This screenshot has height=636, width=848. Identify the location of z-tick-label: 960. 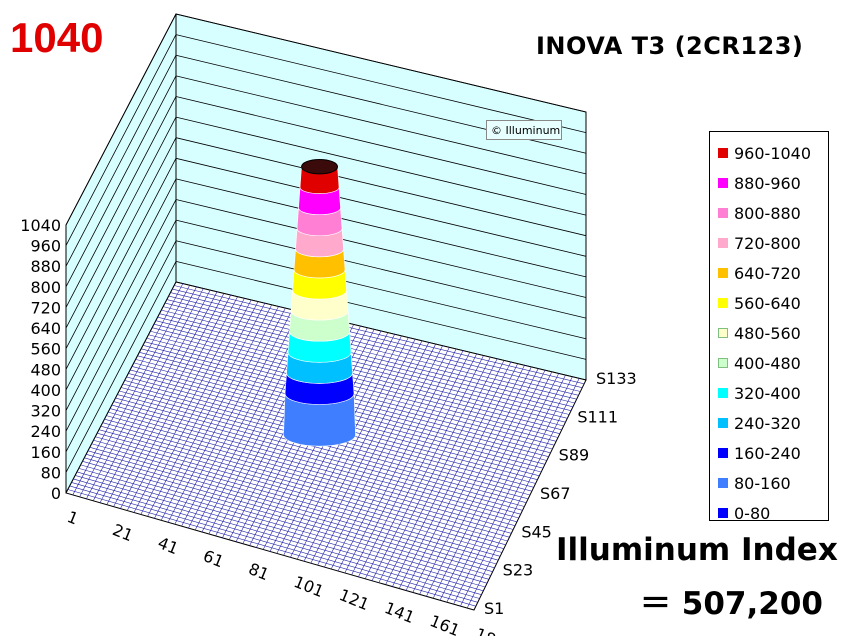
(45, 246).